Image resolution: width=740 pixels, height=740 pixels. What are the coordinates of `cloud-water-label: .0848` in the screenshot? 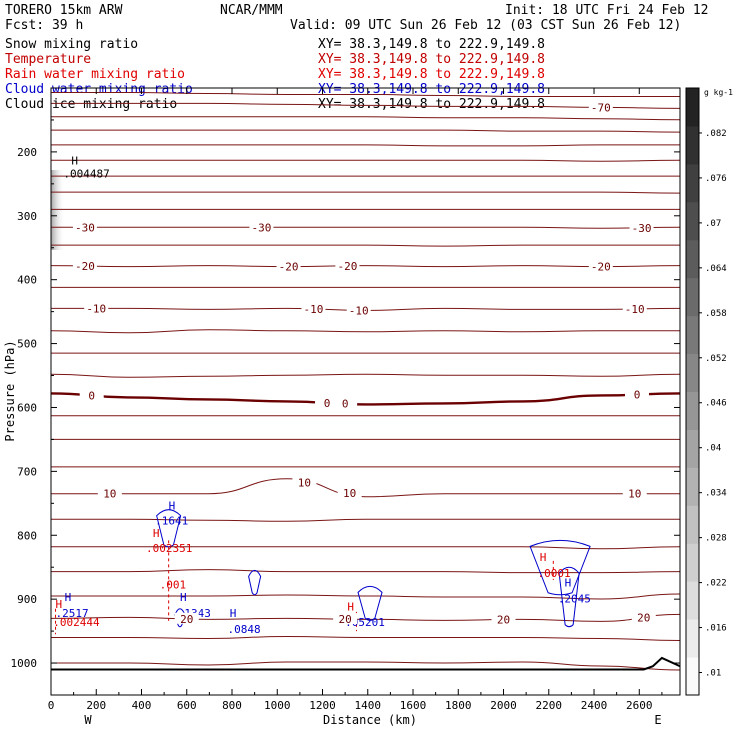 It's located at (243, 629).